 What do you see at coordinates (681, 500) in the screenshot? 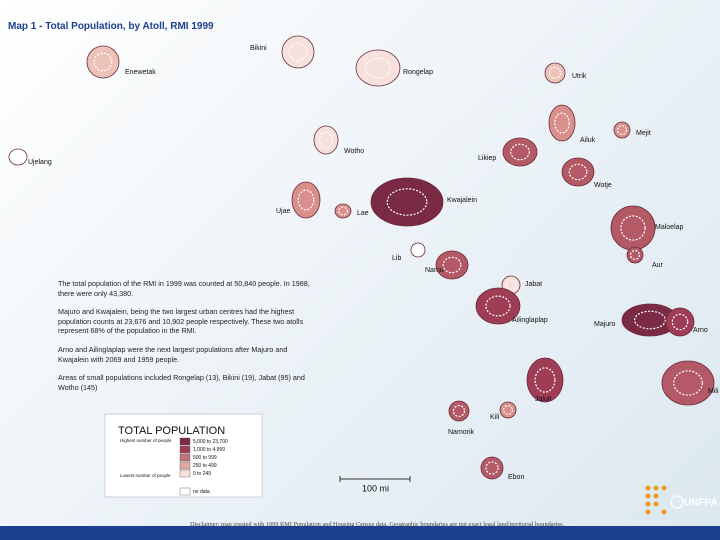
I see `unfpa-logo: UNFPA` at bounding box center [681, 500].